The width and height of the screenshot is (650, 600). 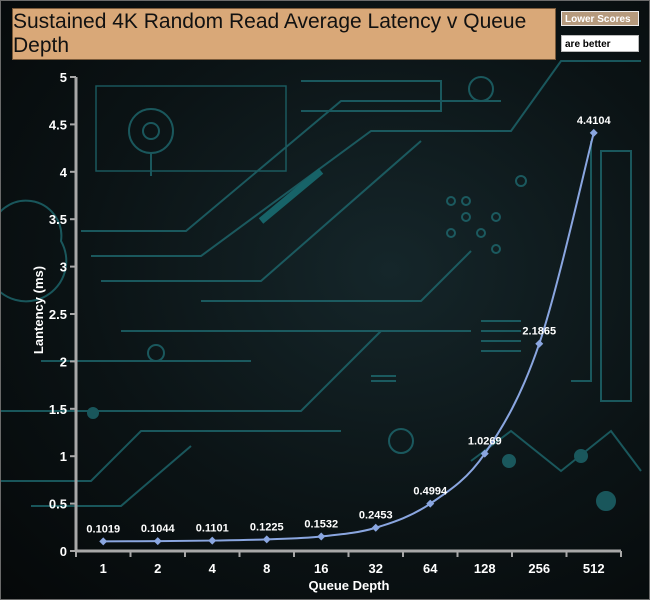 I want to click on lower-scores-note: Lower Scores, so click(x=600, y=18).